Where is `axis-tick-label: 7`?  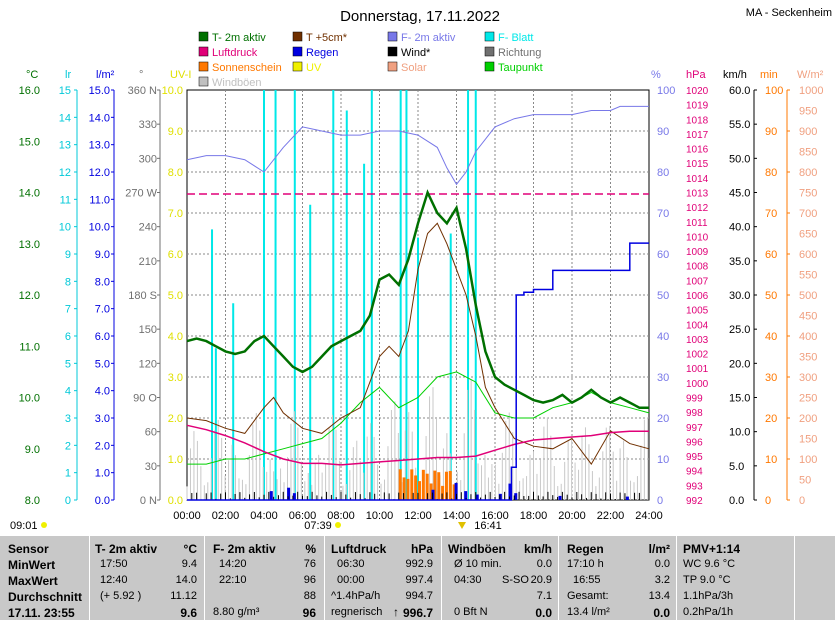
axis-tick-label: 7 is located at coordinates (68, 310).